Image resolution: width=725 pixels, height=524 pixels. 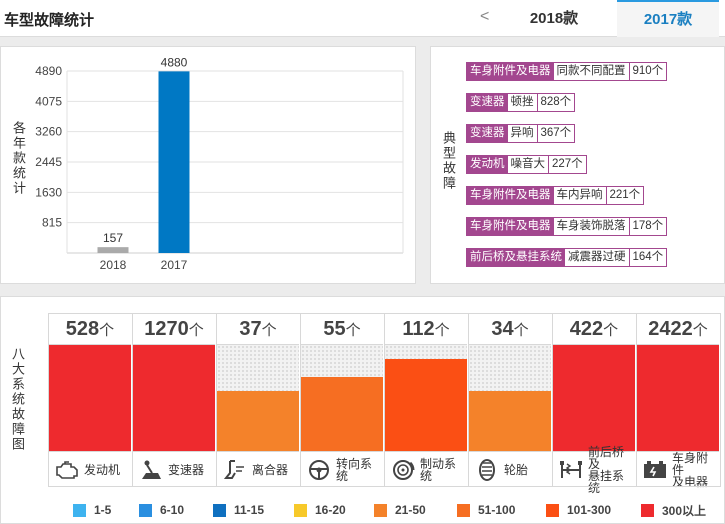 What do you see at coordinates (425, 400) in the screenshot?
I see `system-column: 112个制动系统` at bounding box center [425, 400].